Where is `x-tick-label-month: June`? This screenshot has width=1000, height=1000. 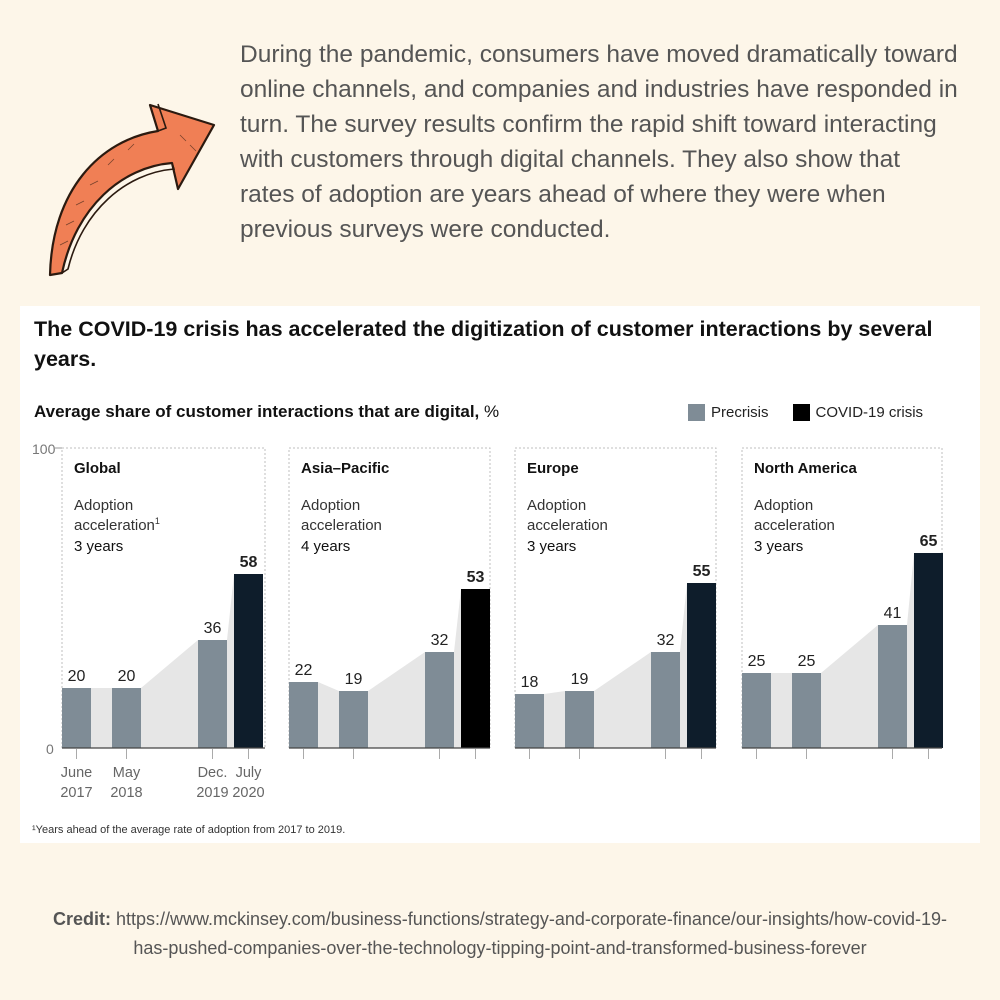
x-tick-label-month: June is located at coordinates (76, 773).